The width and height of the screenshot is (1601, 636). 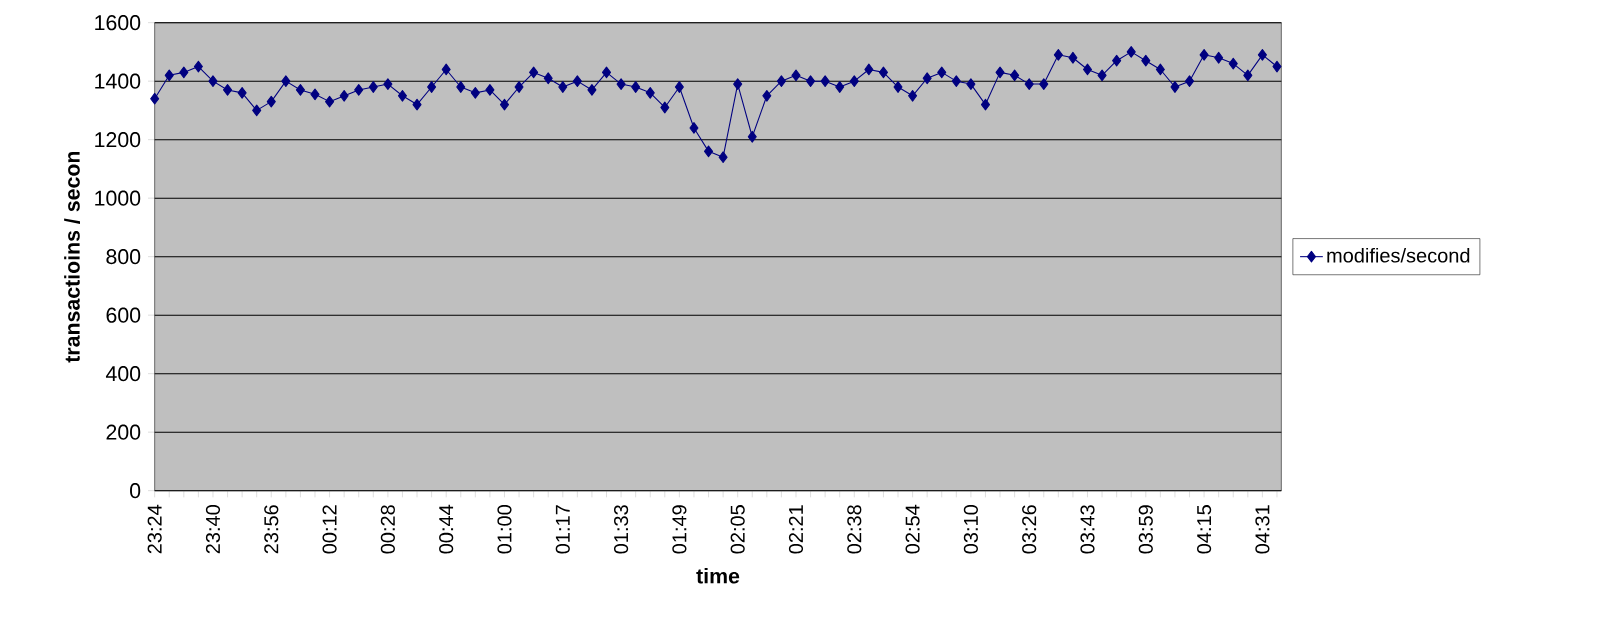 What do you see at coordinates (1398, 255) in the screenshot?
I see `legend-label: modifies/second` at bounding box center [1398, 255].